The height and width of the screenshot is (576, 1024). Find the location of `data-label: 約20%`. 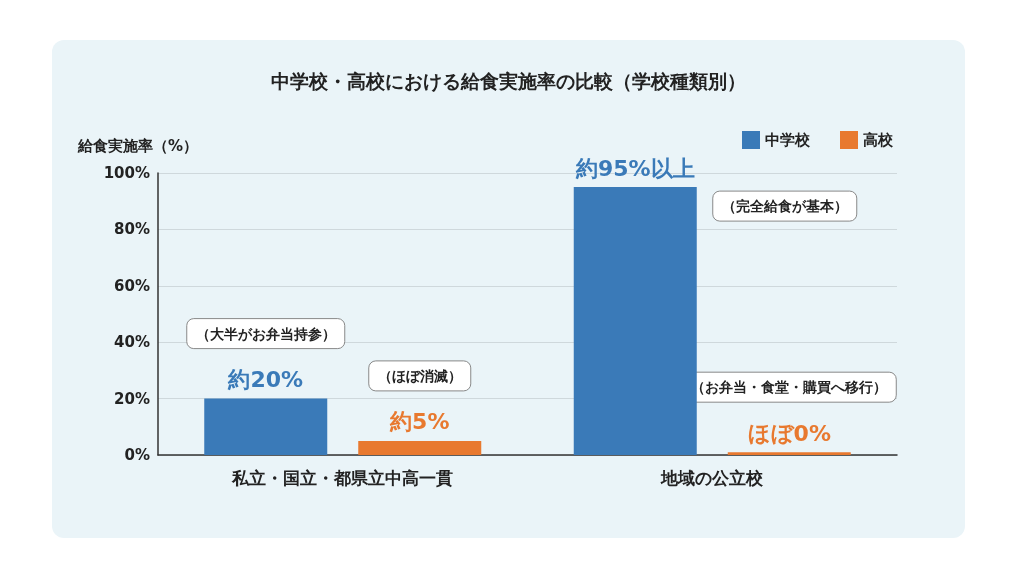

data-label: 約20% is located at coordinates (265, 380).